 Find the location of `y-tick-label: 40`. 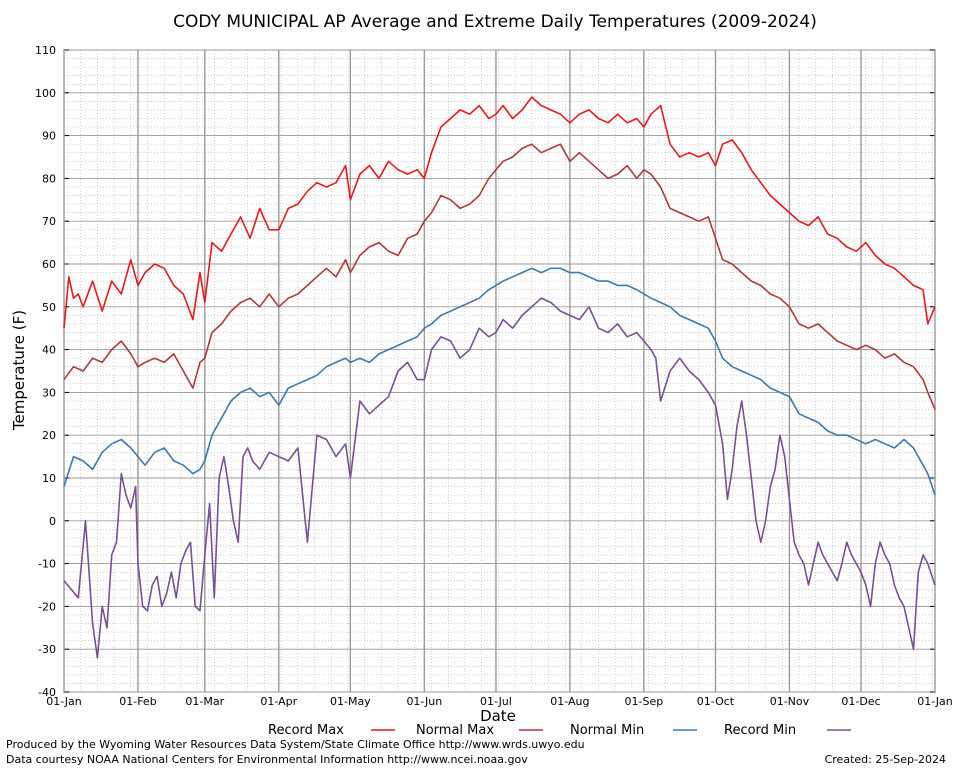

y-tick-label: 40 is located at coordinates (49, 350).